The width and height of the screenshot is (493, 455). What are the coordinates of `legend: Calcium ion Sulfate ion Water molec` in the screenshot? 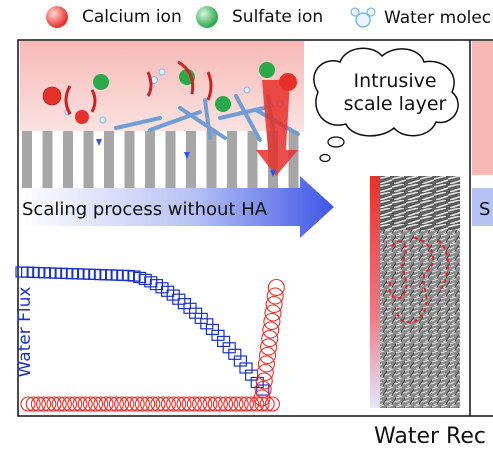 It's located at (246, 17).